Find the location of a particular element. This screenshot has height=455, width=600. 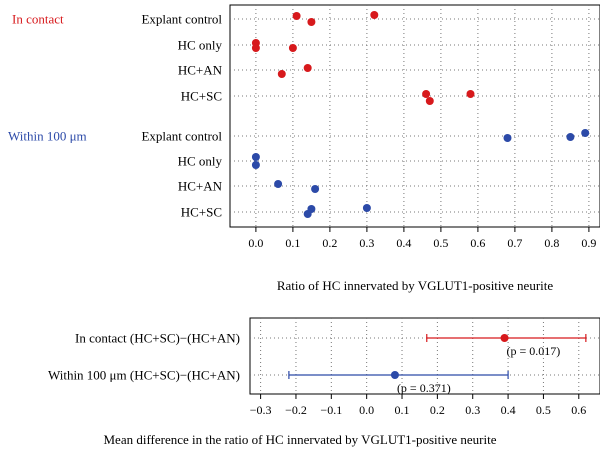

bottom-x-ticks: −0.3 −0.2 −0.1 0.0 0.1 0.2 0.3 0.4 0.5 0.6 is located at coordinates (418, 405).